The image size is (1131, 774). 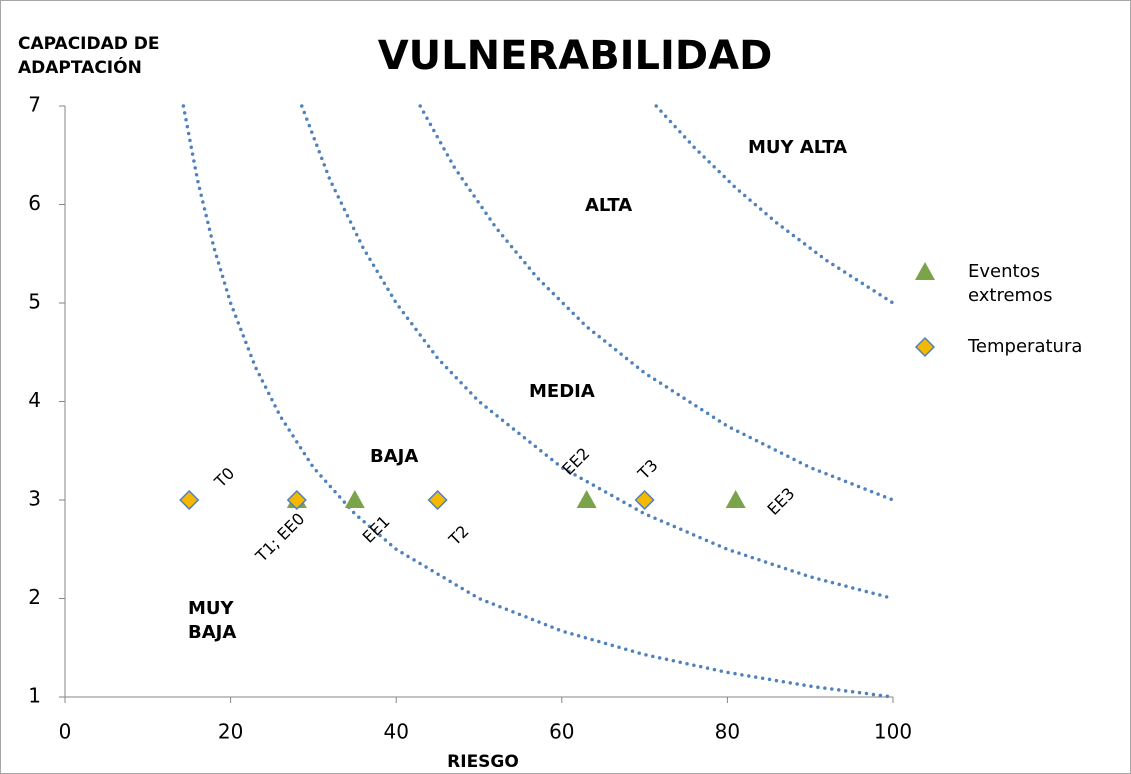 I want to click on point-label: T3, so click(x=647, y=470).